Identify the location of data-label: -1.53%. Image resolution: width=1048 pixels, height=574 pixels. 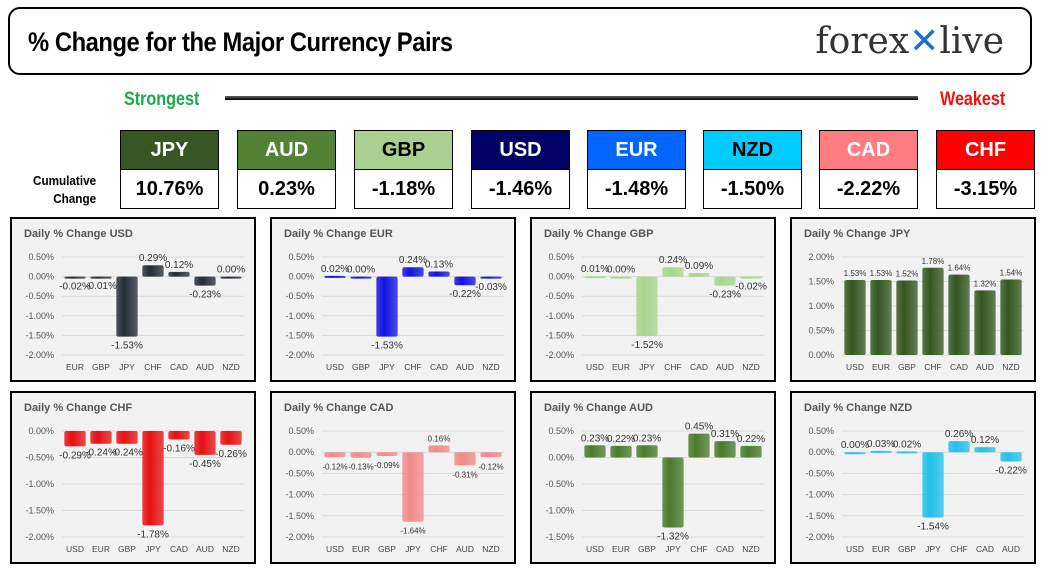
(127, 346).